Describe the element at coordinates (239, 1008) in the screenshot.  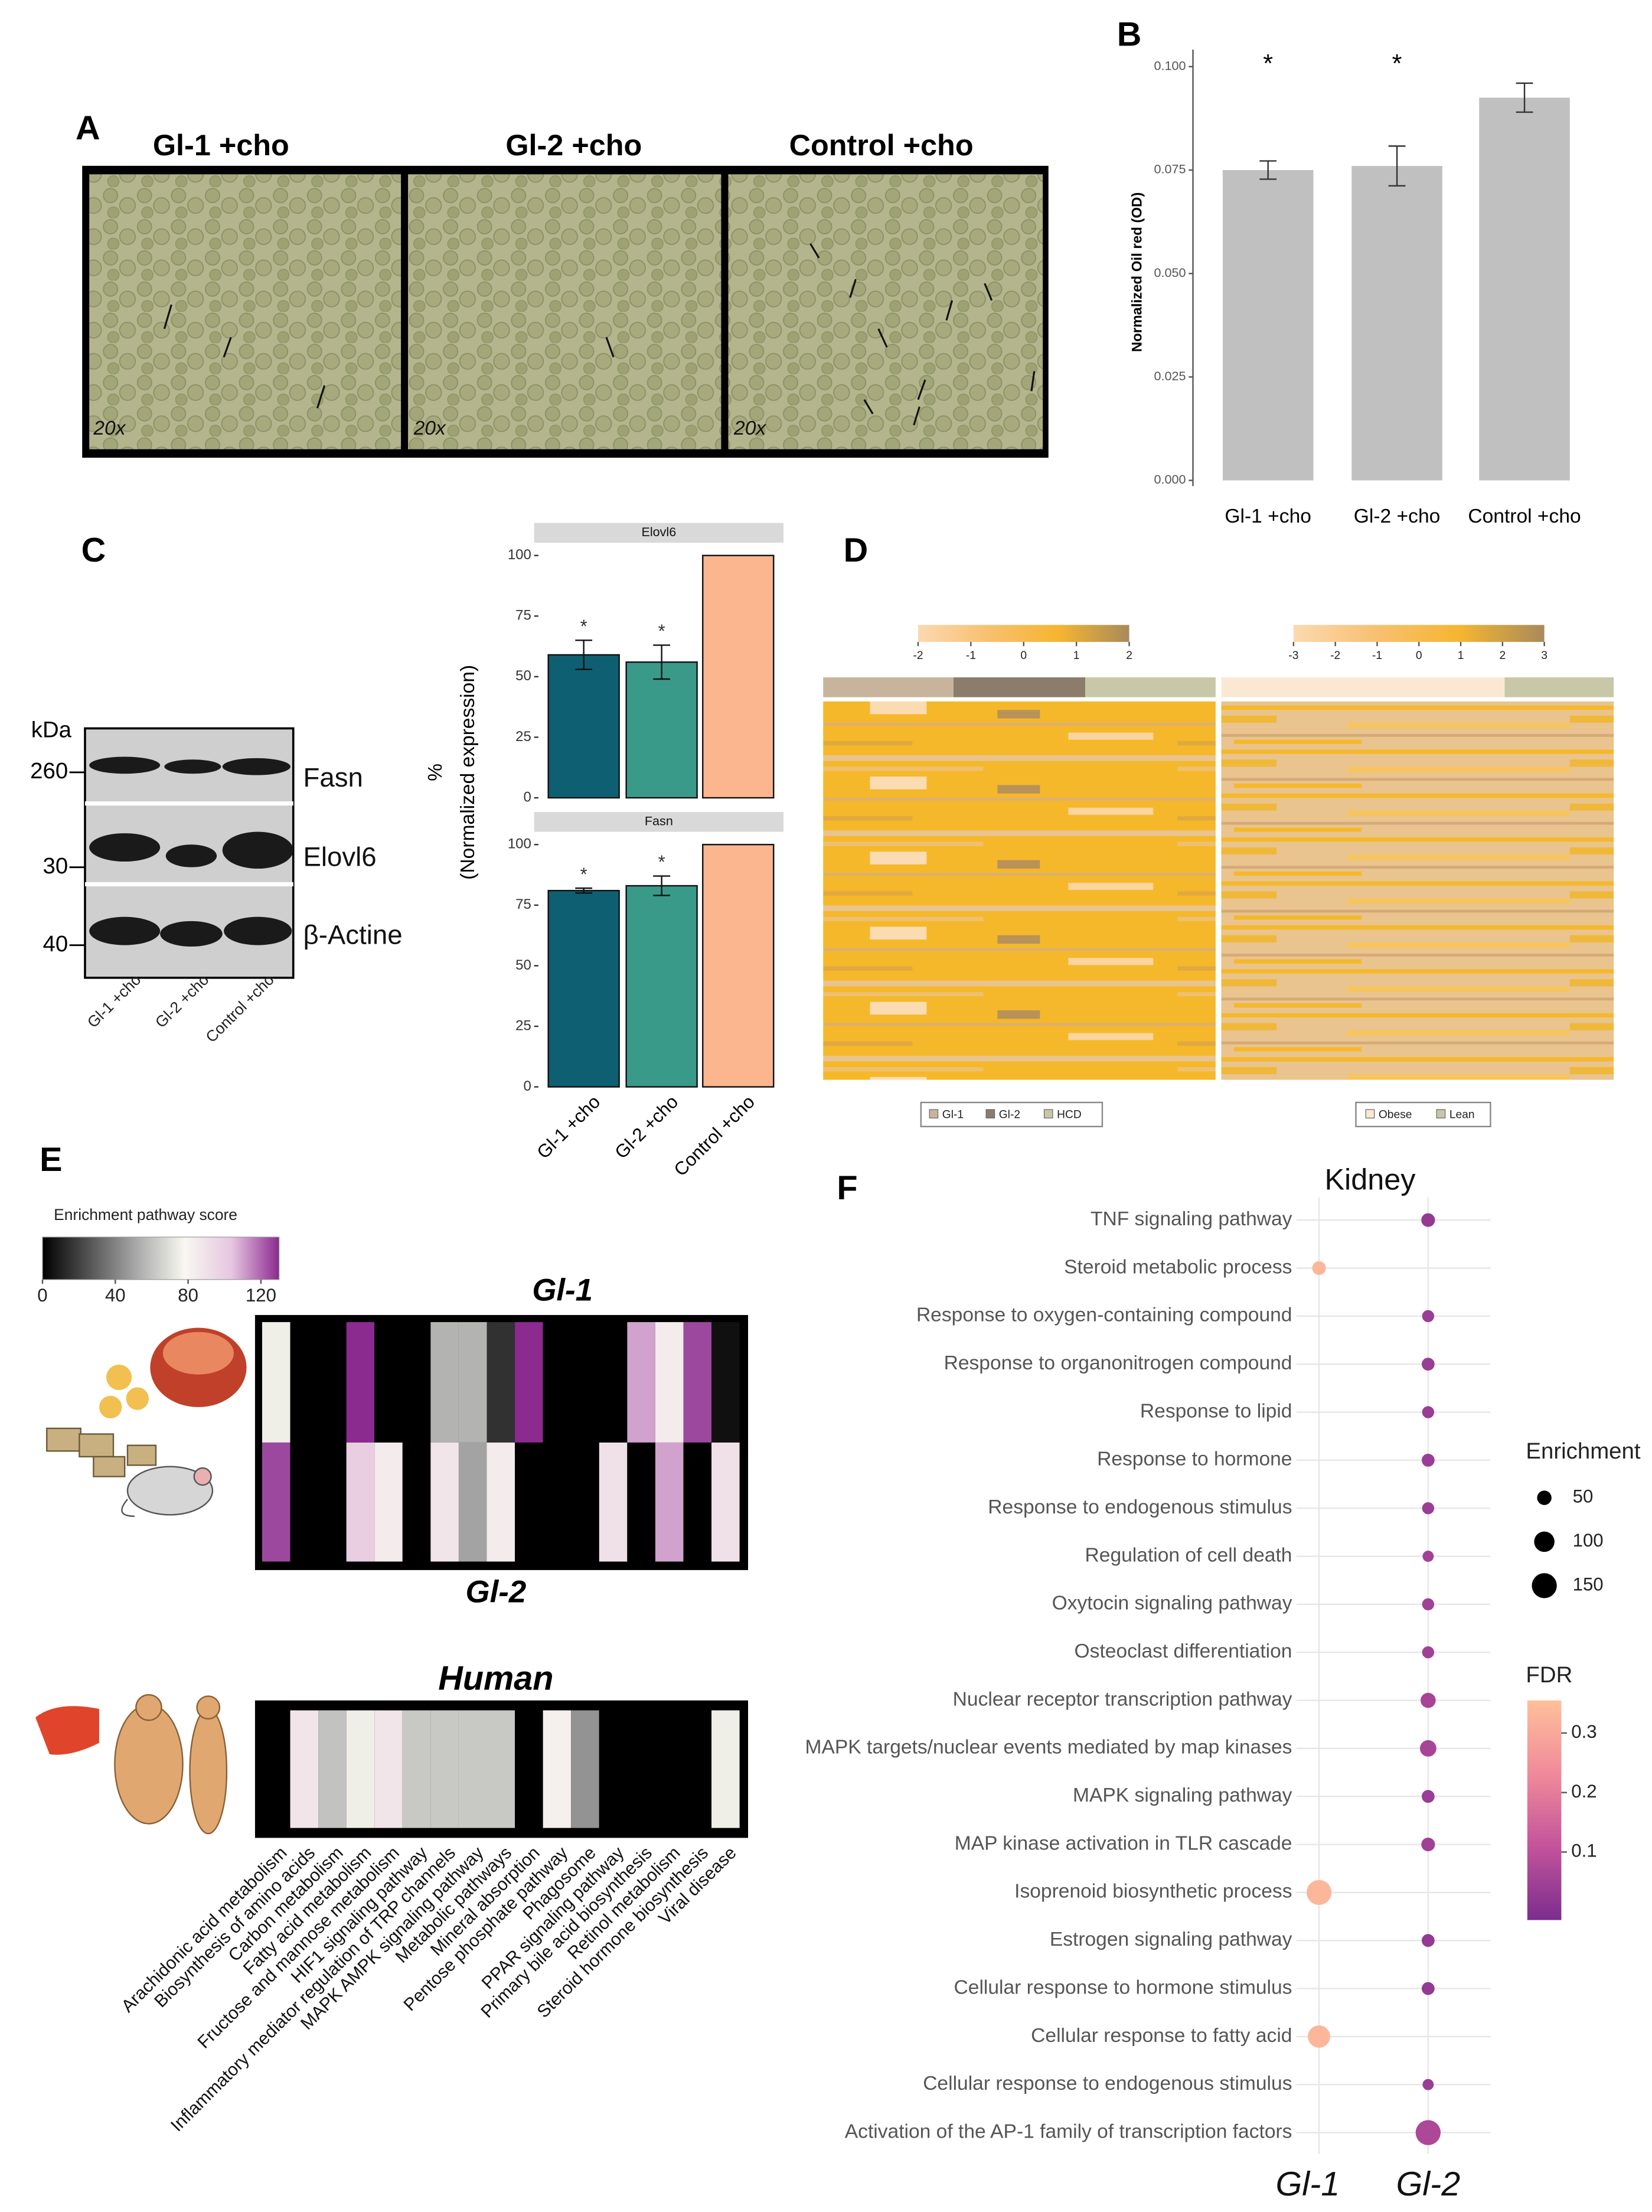
I see `blot-lane-label: Control +cho` at that location.